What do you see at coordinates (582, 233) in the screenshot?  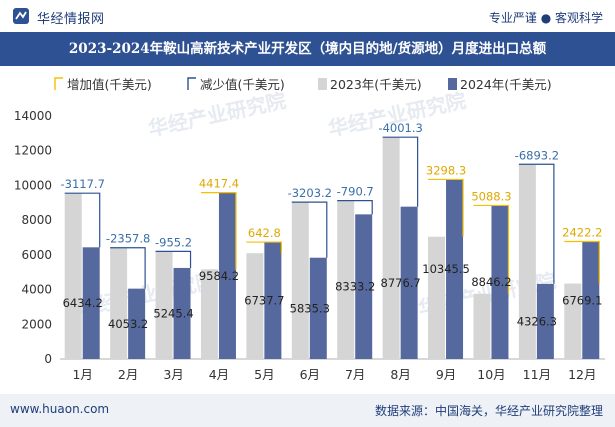 I see `change-label: 2422.2` at bounding box center [582, 233].